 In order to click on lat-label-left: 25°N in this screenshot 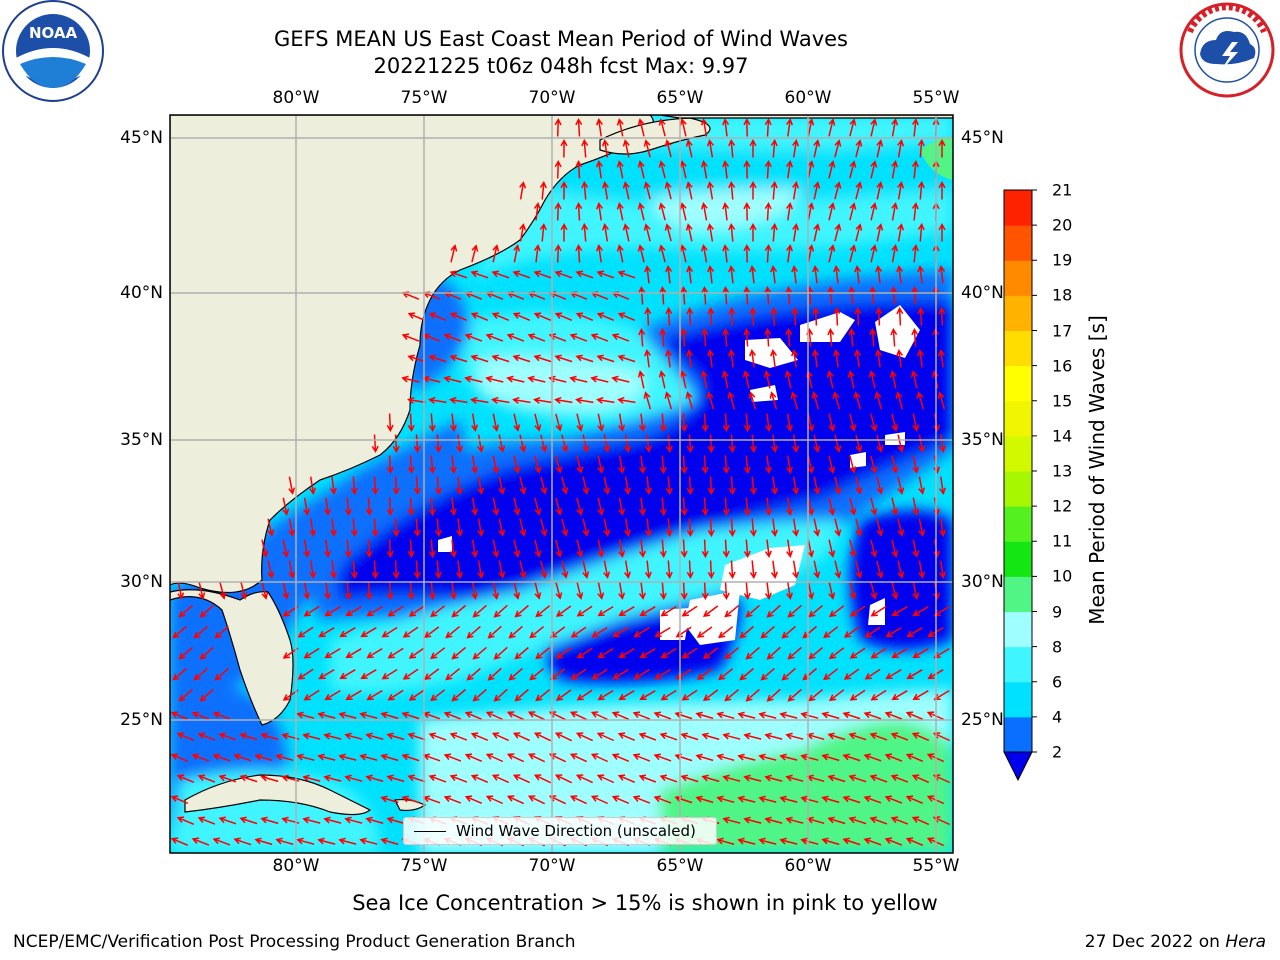, I will do `click(141, 720)`.